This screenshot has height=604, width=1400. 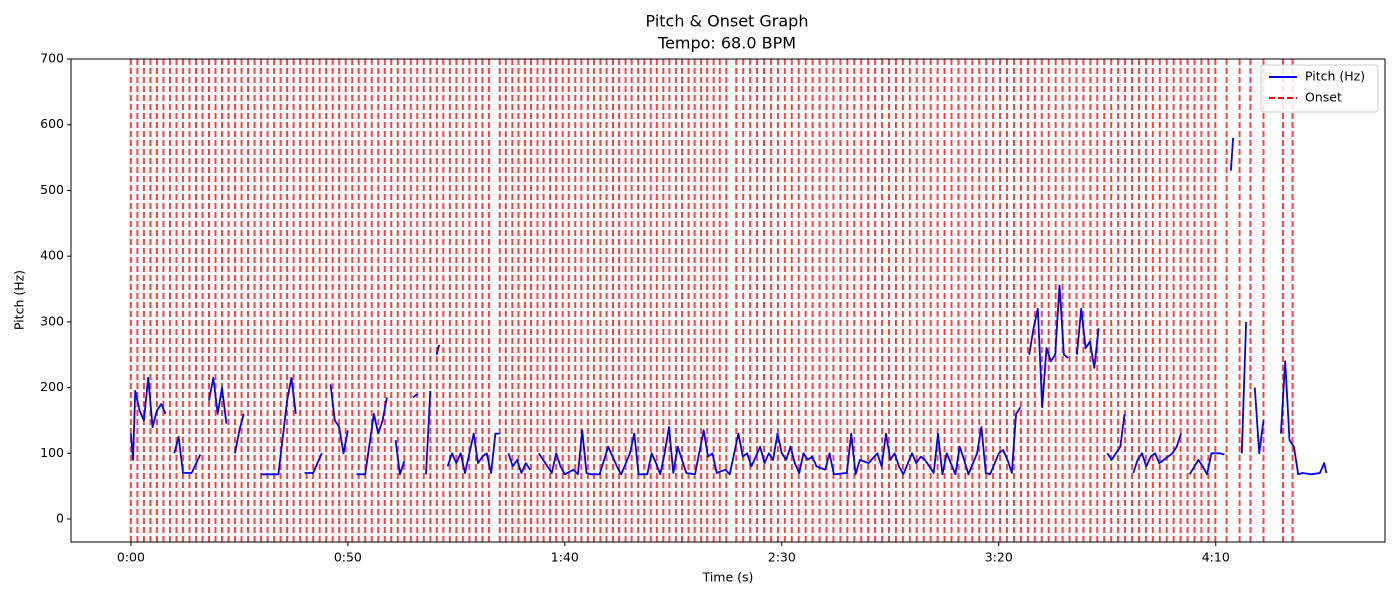 What do you see at coordinates (131, 557) in the screenshot?
I see `x-tick-label: 0:00` at bounding box center [131, 557].